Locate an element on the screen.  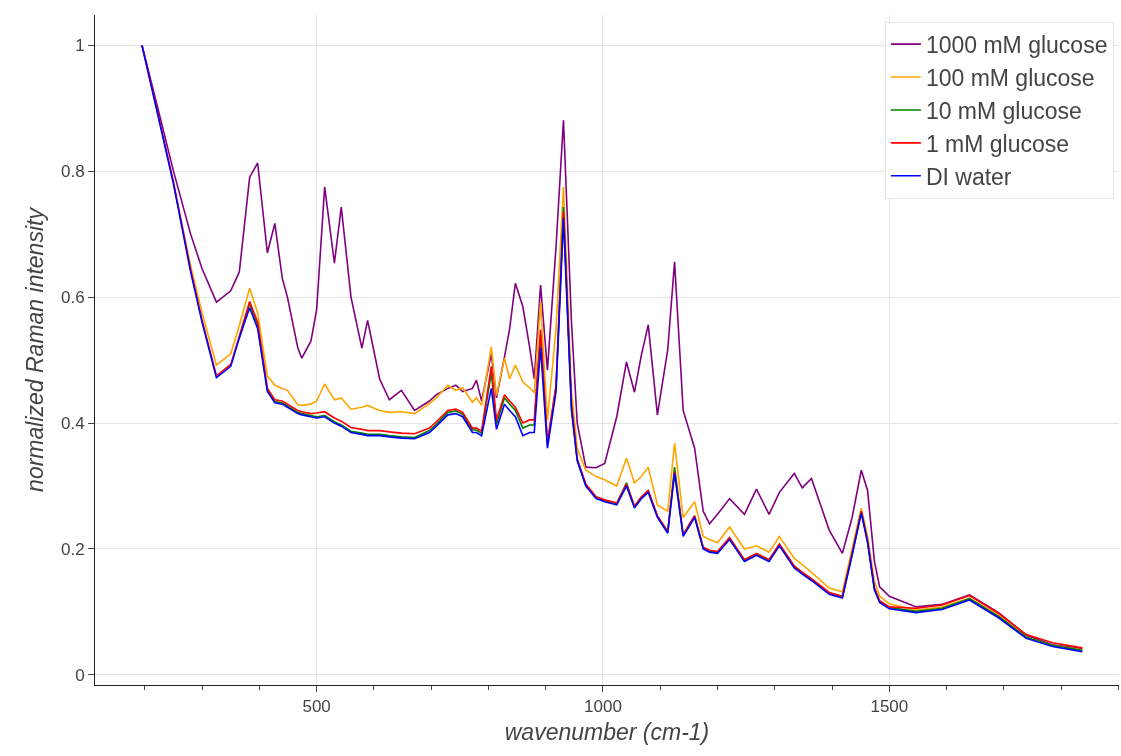
x-tick-label: 500 is located at coordinates (316, 707).